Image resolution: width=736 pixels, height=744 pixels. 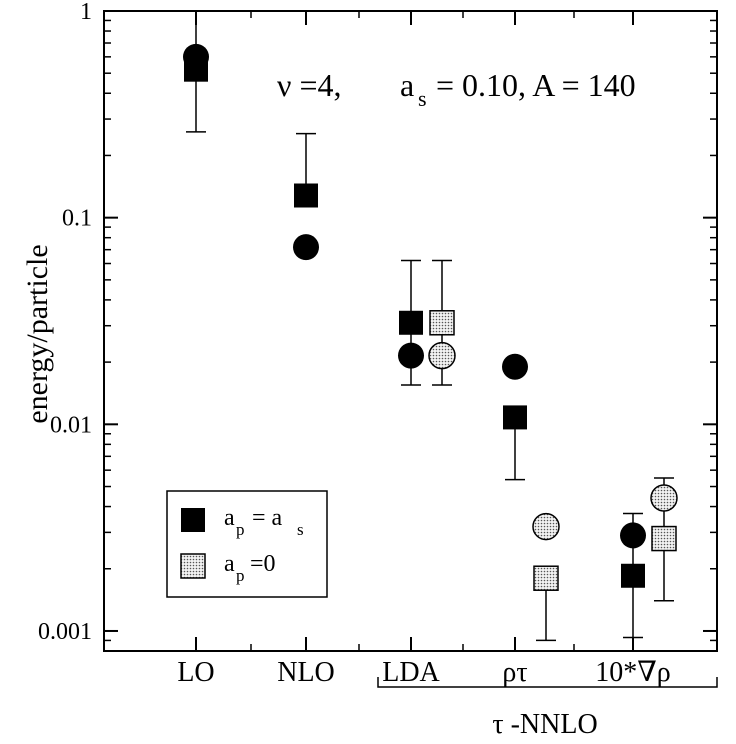 I want to click on legend-box, so click(x=247, y=544).